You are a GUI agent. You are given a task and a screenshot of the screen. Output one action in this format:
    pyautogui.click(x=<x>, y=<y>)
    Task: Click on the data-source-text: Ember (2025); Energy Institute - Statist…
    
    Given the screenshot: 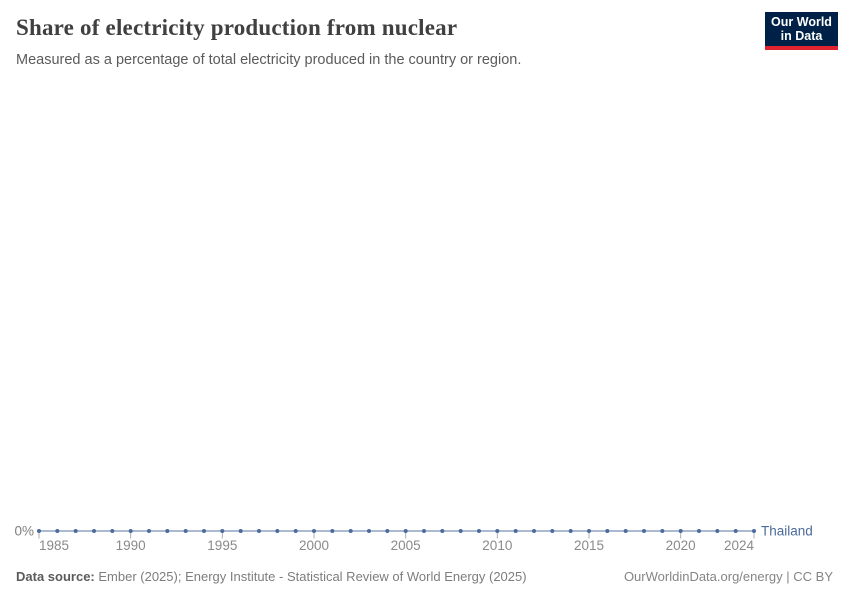 What is the action you would take?
    pyautogui.click(x=310, y=576)
    